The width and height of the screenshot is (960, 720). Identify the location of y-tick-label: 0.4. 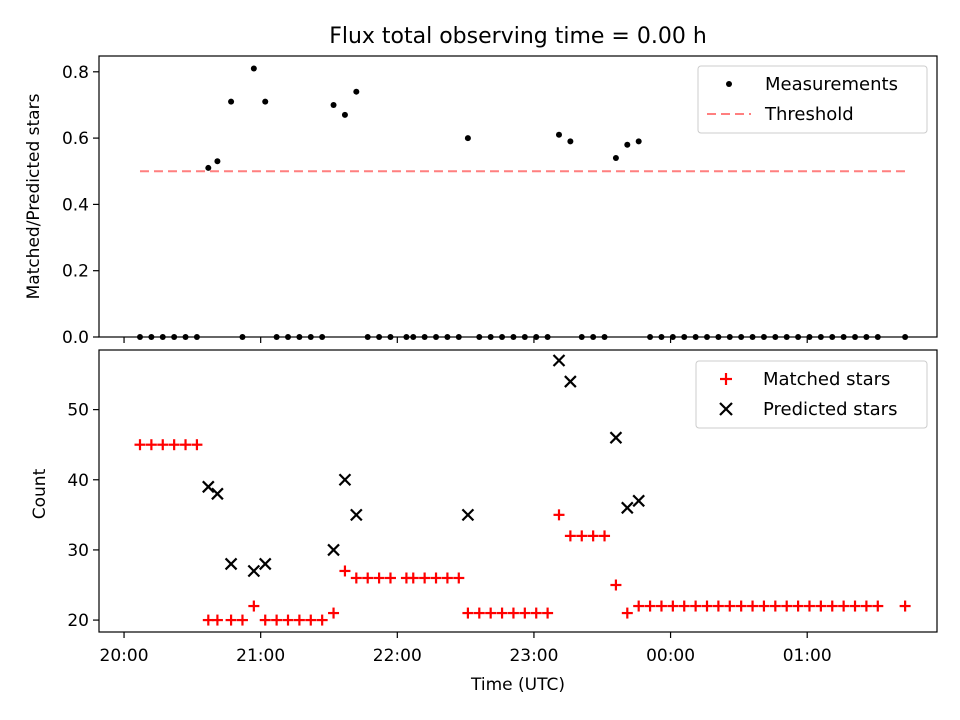
(75, 205).